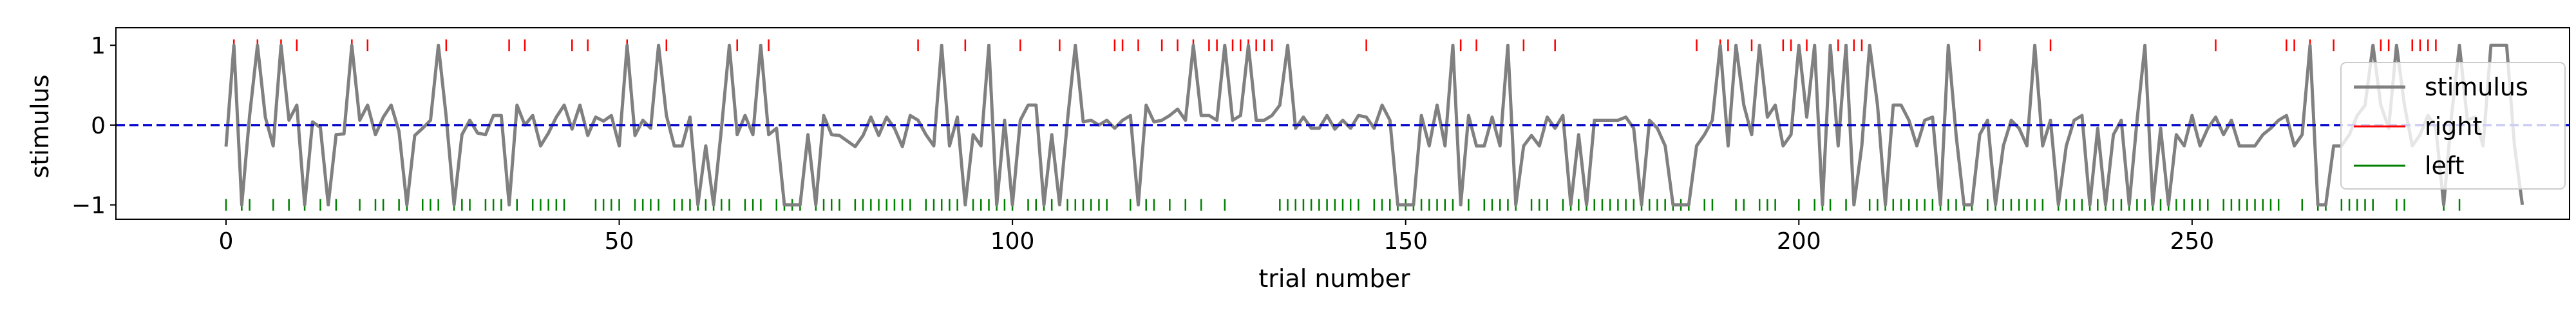 This screenshot has width=2576, height=325. What do you see at coordinates (619, 241) in the screenshot?
I see `x-tick-label: 50` at bounding box center [619, 241].